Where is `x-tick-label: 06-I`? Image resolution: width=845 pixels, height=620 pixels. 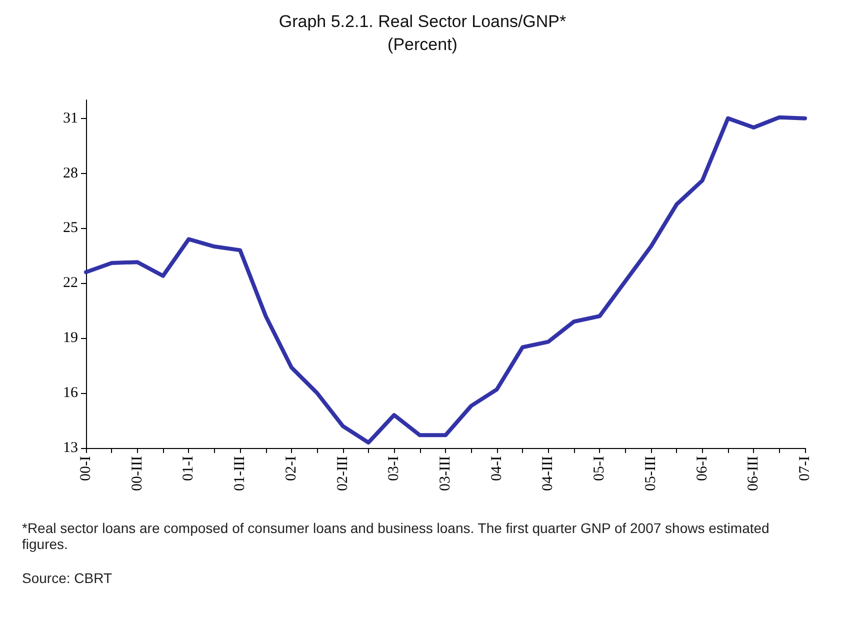 x-tick-label: 06-I is located at coordinates (702, 468).